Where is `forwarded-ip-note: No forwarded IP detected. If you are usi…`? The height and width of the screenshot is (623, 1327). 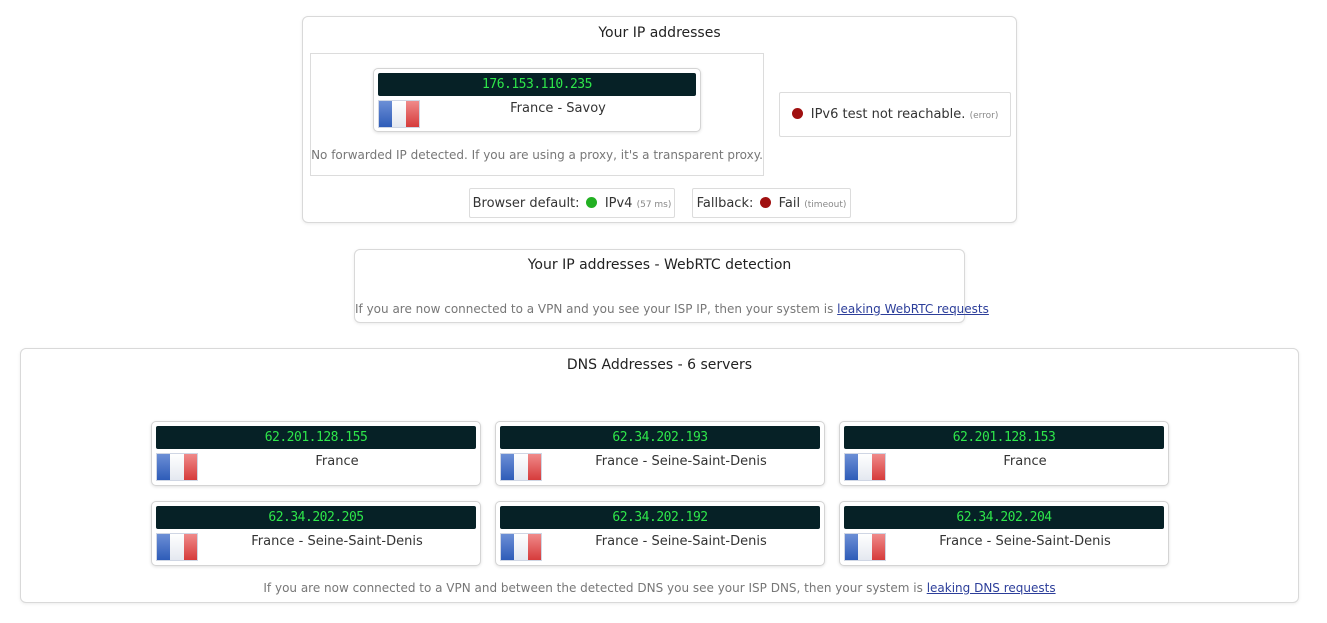
forwarded-ip-note: No forwarded IP detected. If you are usi… is located at coordinates (537, 155).